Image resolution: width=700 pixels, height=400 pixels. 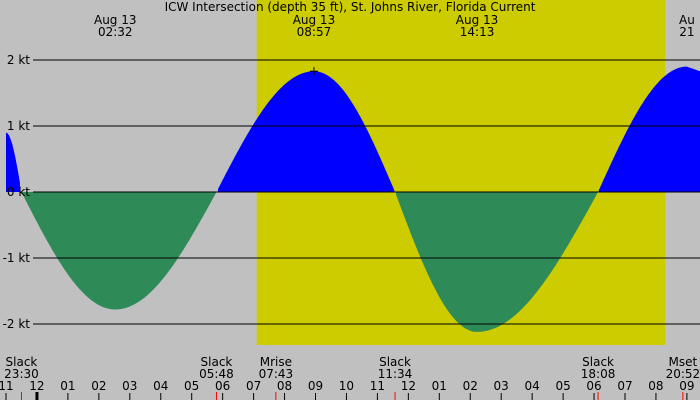 I want to click on y-tick-label: 1 kt, so click(x=18, y=126).